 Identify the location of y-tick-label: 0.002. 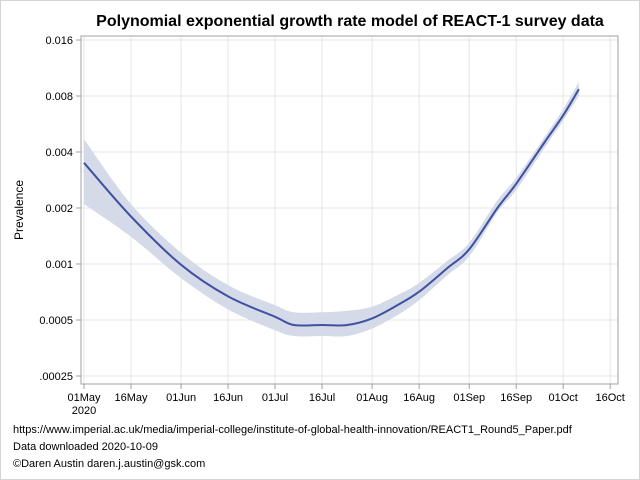
(59, 209).